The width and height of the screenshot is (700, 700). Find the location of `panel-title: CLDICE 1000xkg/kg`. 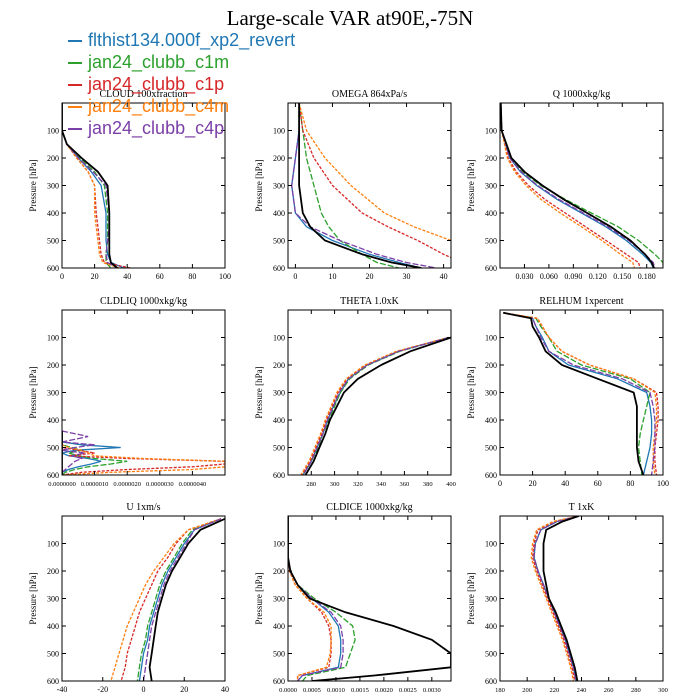

panel-title: CLDICE 1000xkg/kg is located at coordinates (369, 507).